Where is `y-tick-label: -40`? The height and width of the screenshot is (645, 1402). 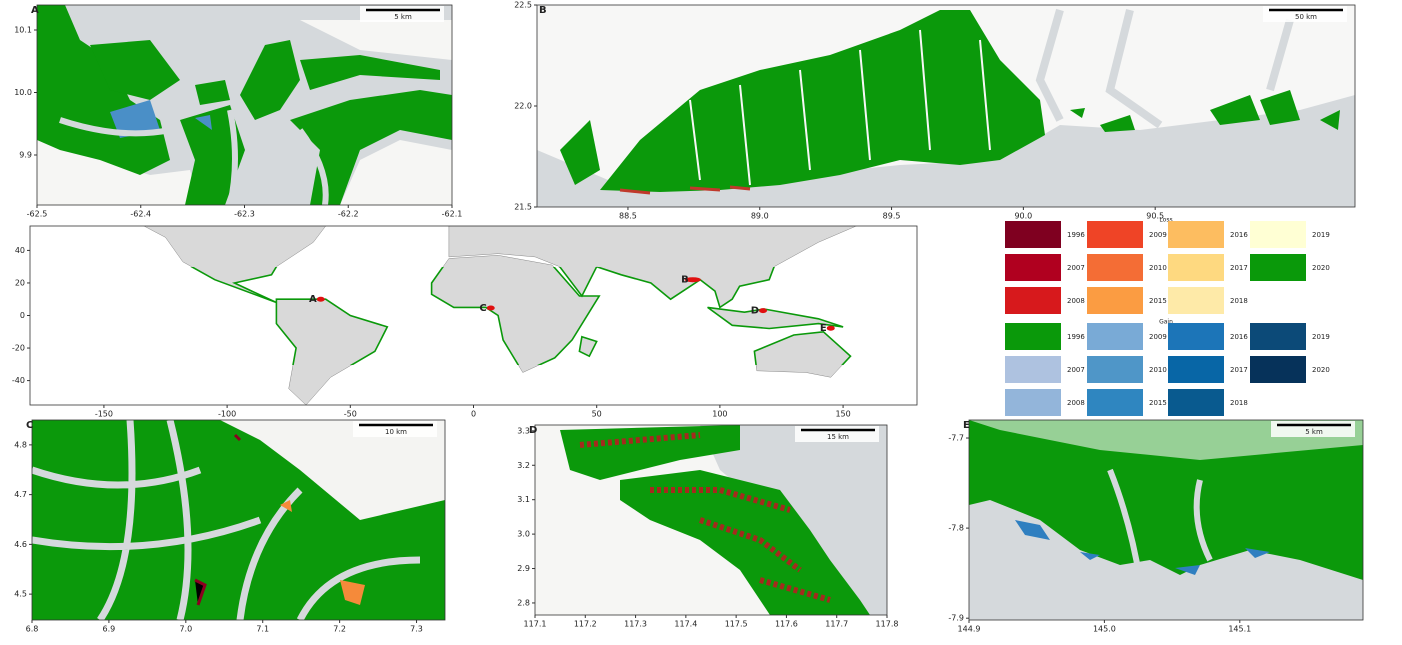
y-tick-label: -40 is located at coordinates (18, 380).